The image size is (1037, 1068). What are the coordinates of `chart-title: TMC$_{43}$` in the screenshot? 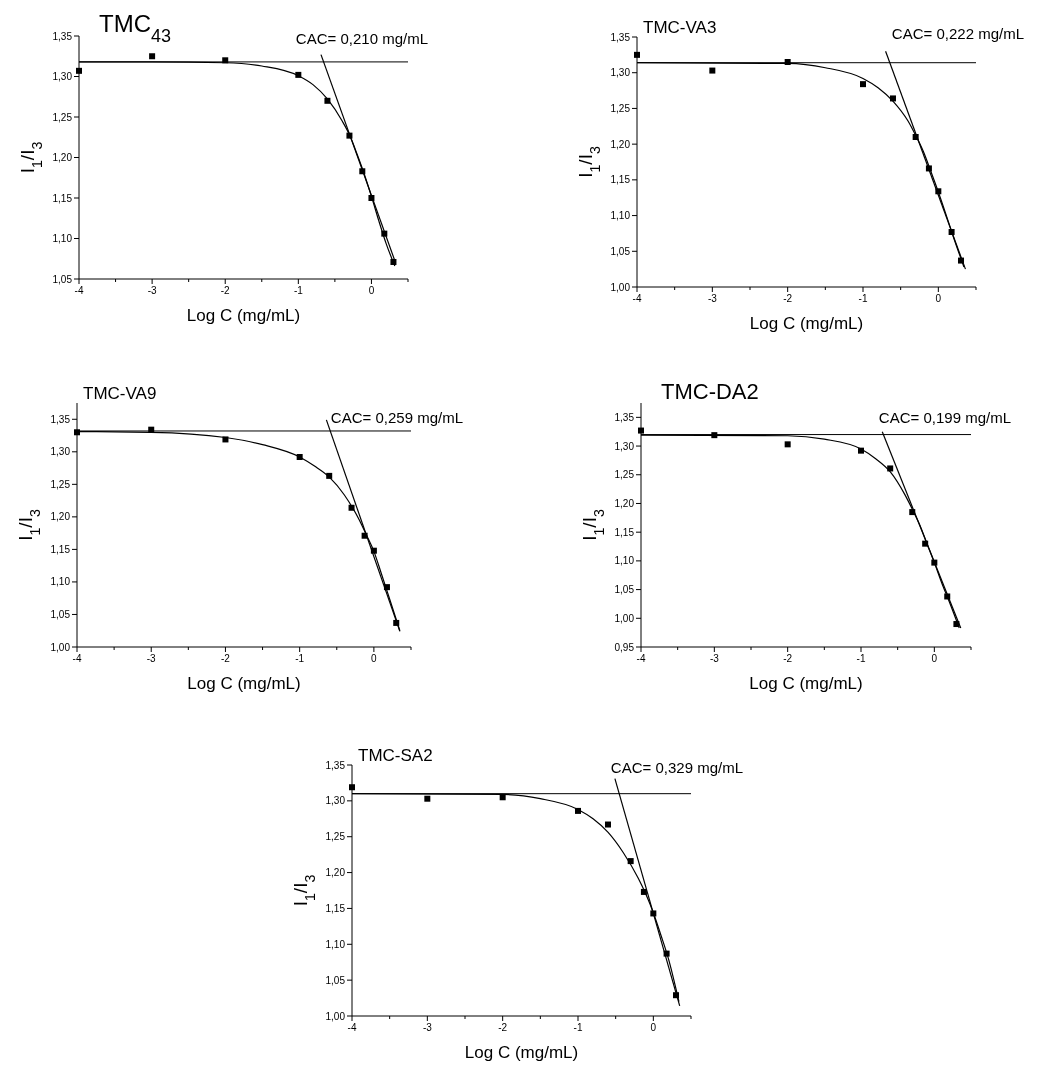 It's located at (135, 28).